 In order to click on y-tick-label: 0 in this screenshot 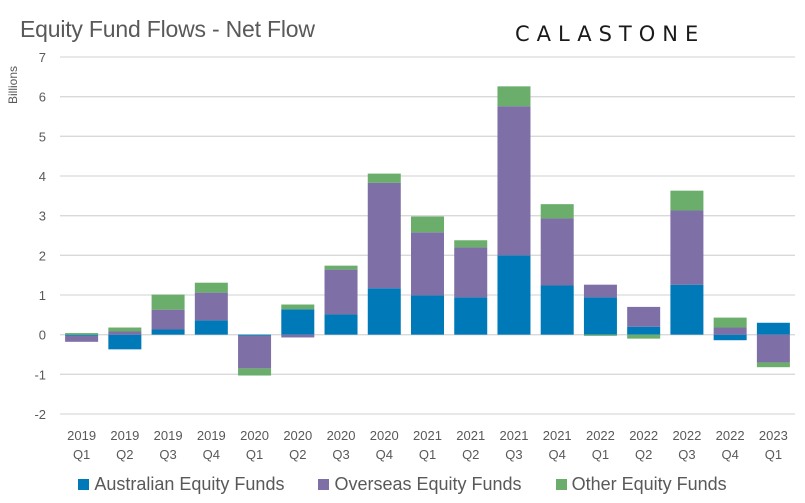, I will do `click(42, 335)`.